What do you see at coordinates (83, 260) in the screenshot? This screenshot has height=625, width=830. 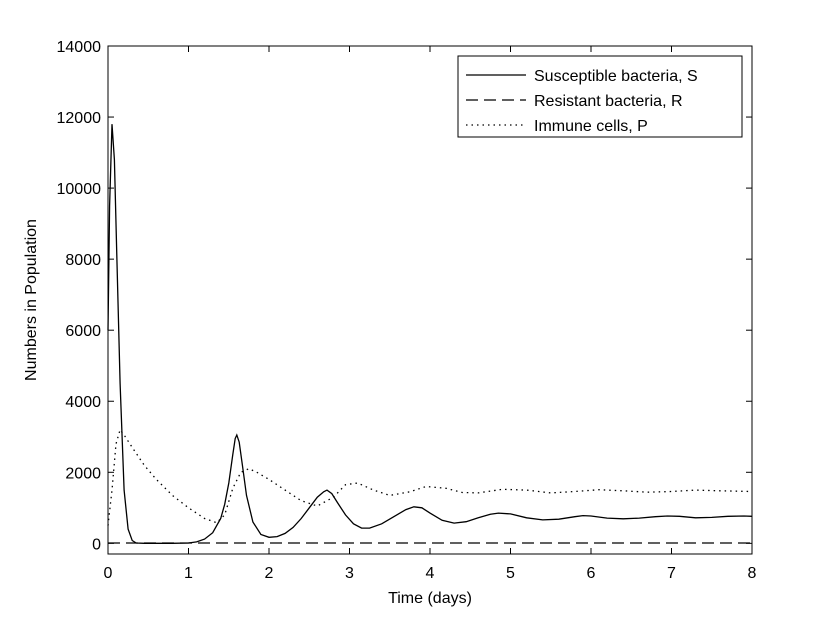 I see `y-tick-label: 8000` at bounding box center [83, 260].